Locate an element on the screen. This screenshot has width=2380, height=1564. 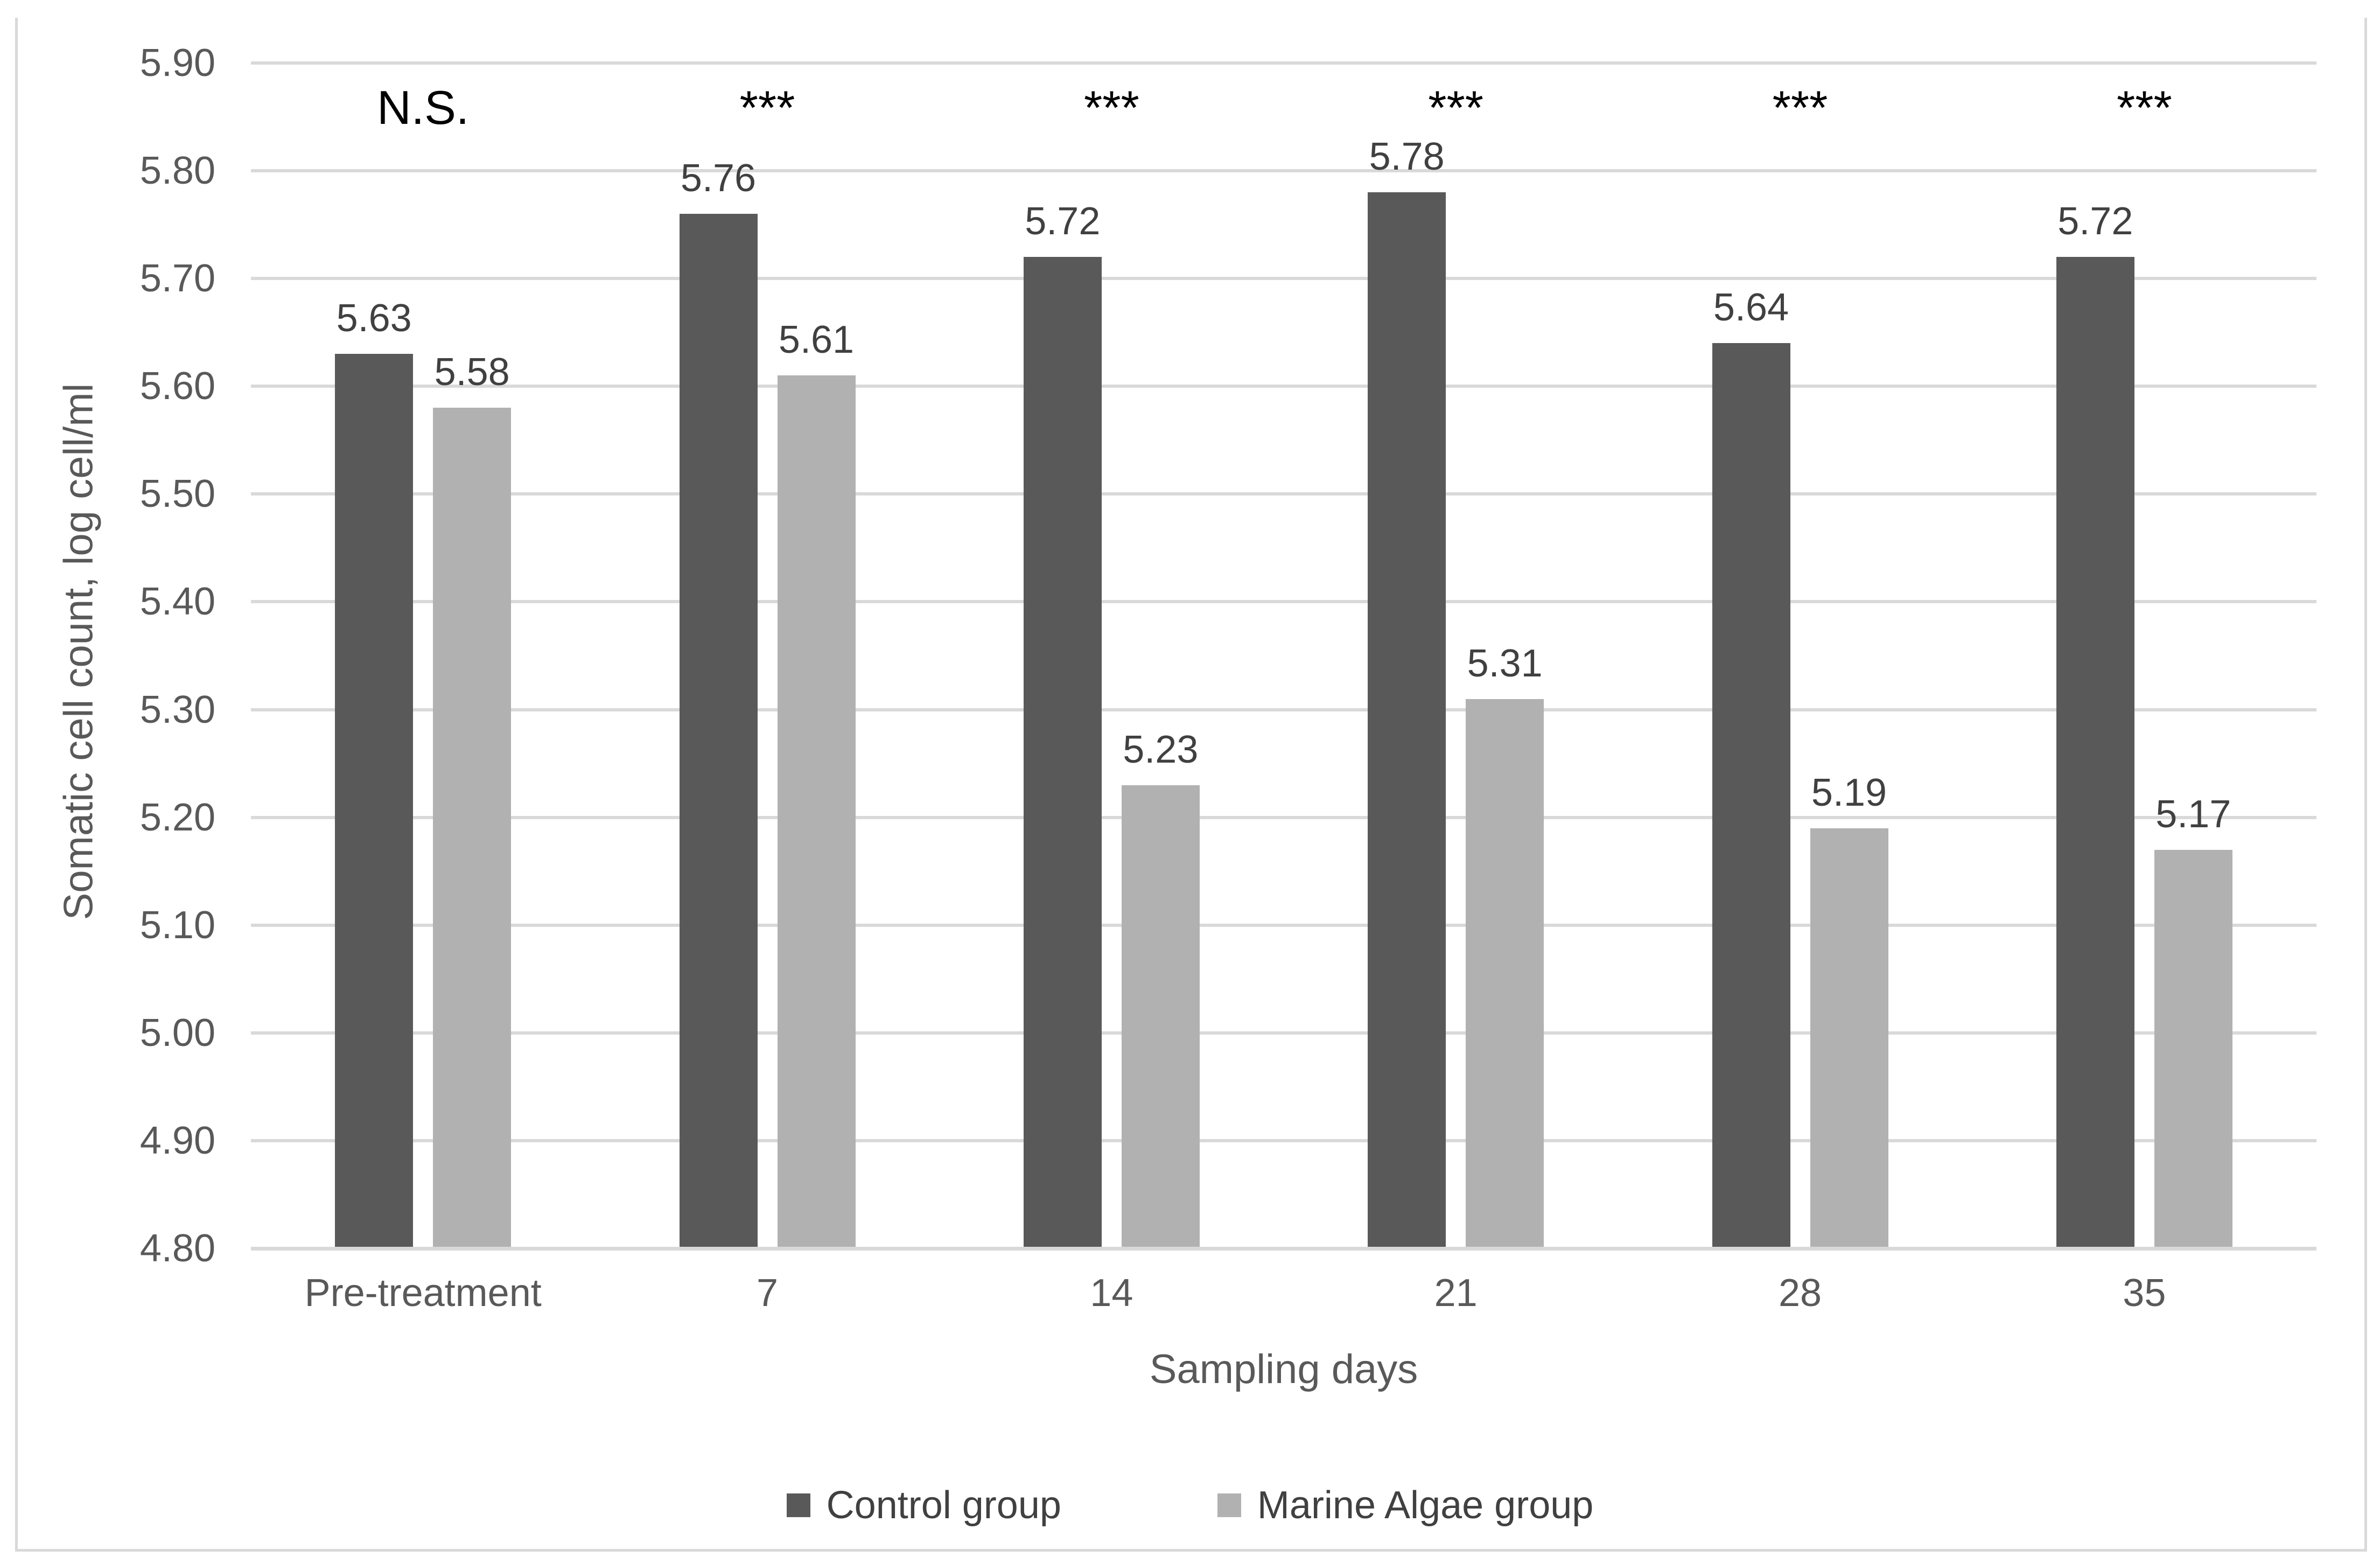
x-tick-label: 28 is located at coordinates (1800, 1293).